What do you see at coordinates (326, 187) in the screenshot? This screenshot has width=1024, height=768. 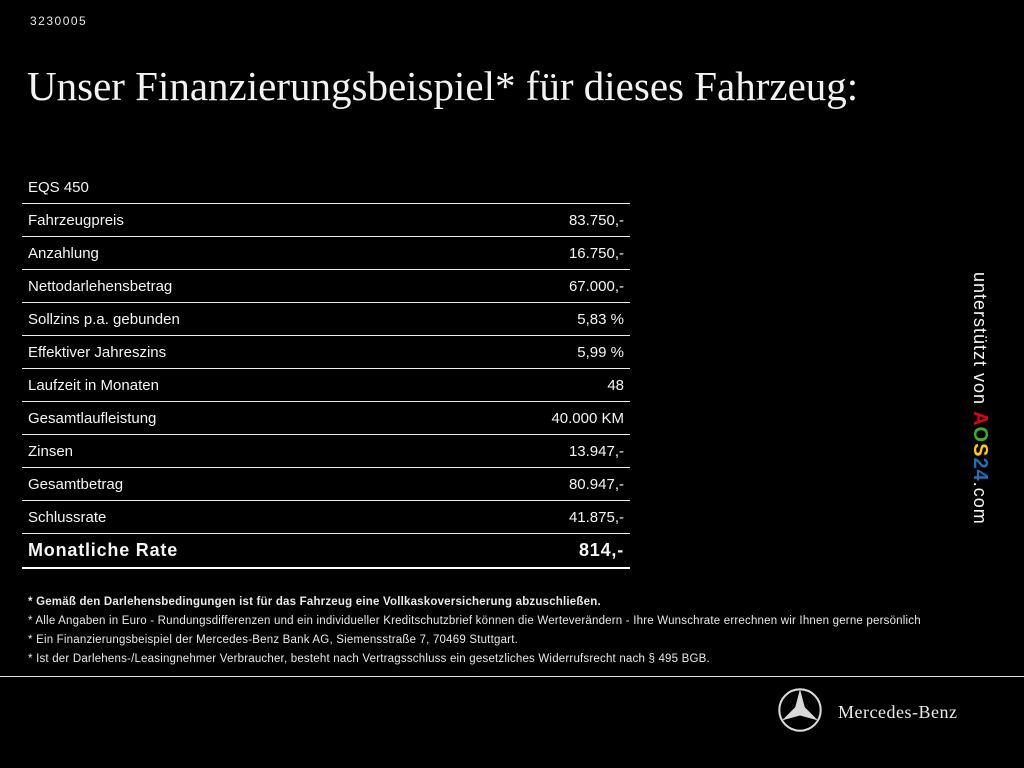 I see `table-row-model: EQS 450` at bounding box center [326, 187].